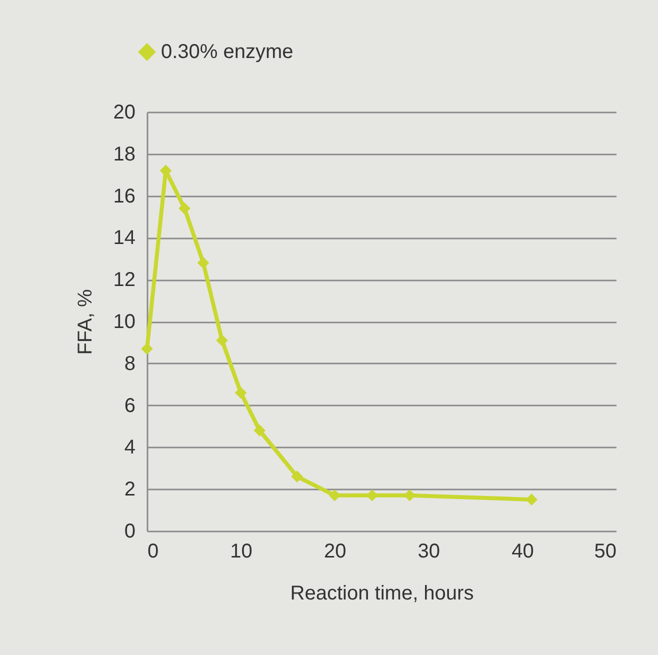  I want to click on y-tick-label: 16, so click(124, 196).